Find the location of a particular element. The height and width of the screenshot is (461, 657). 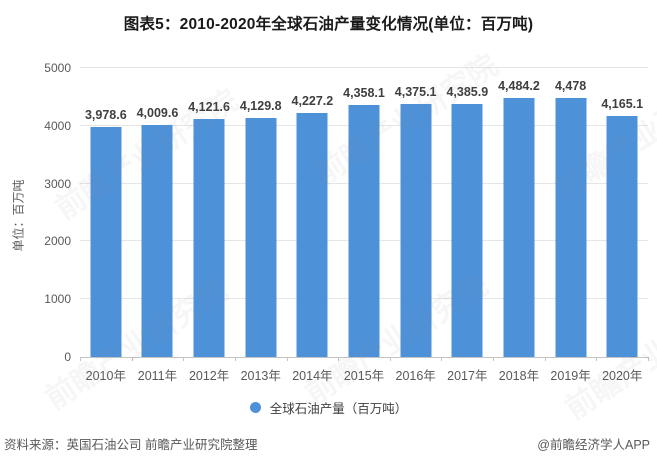

legend-marker-icon is located at coordinates (255, 407).